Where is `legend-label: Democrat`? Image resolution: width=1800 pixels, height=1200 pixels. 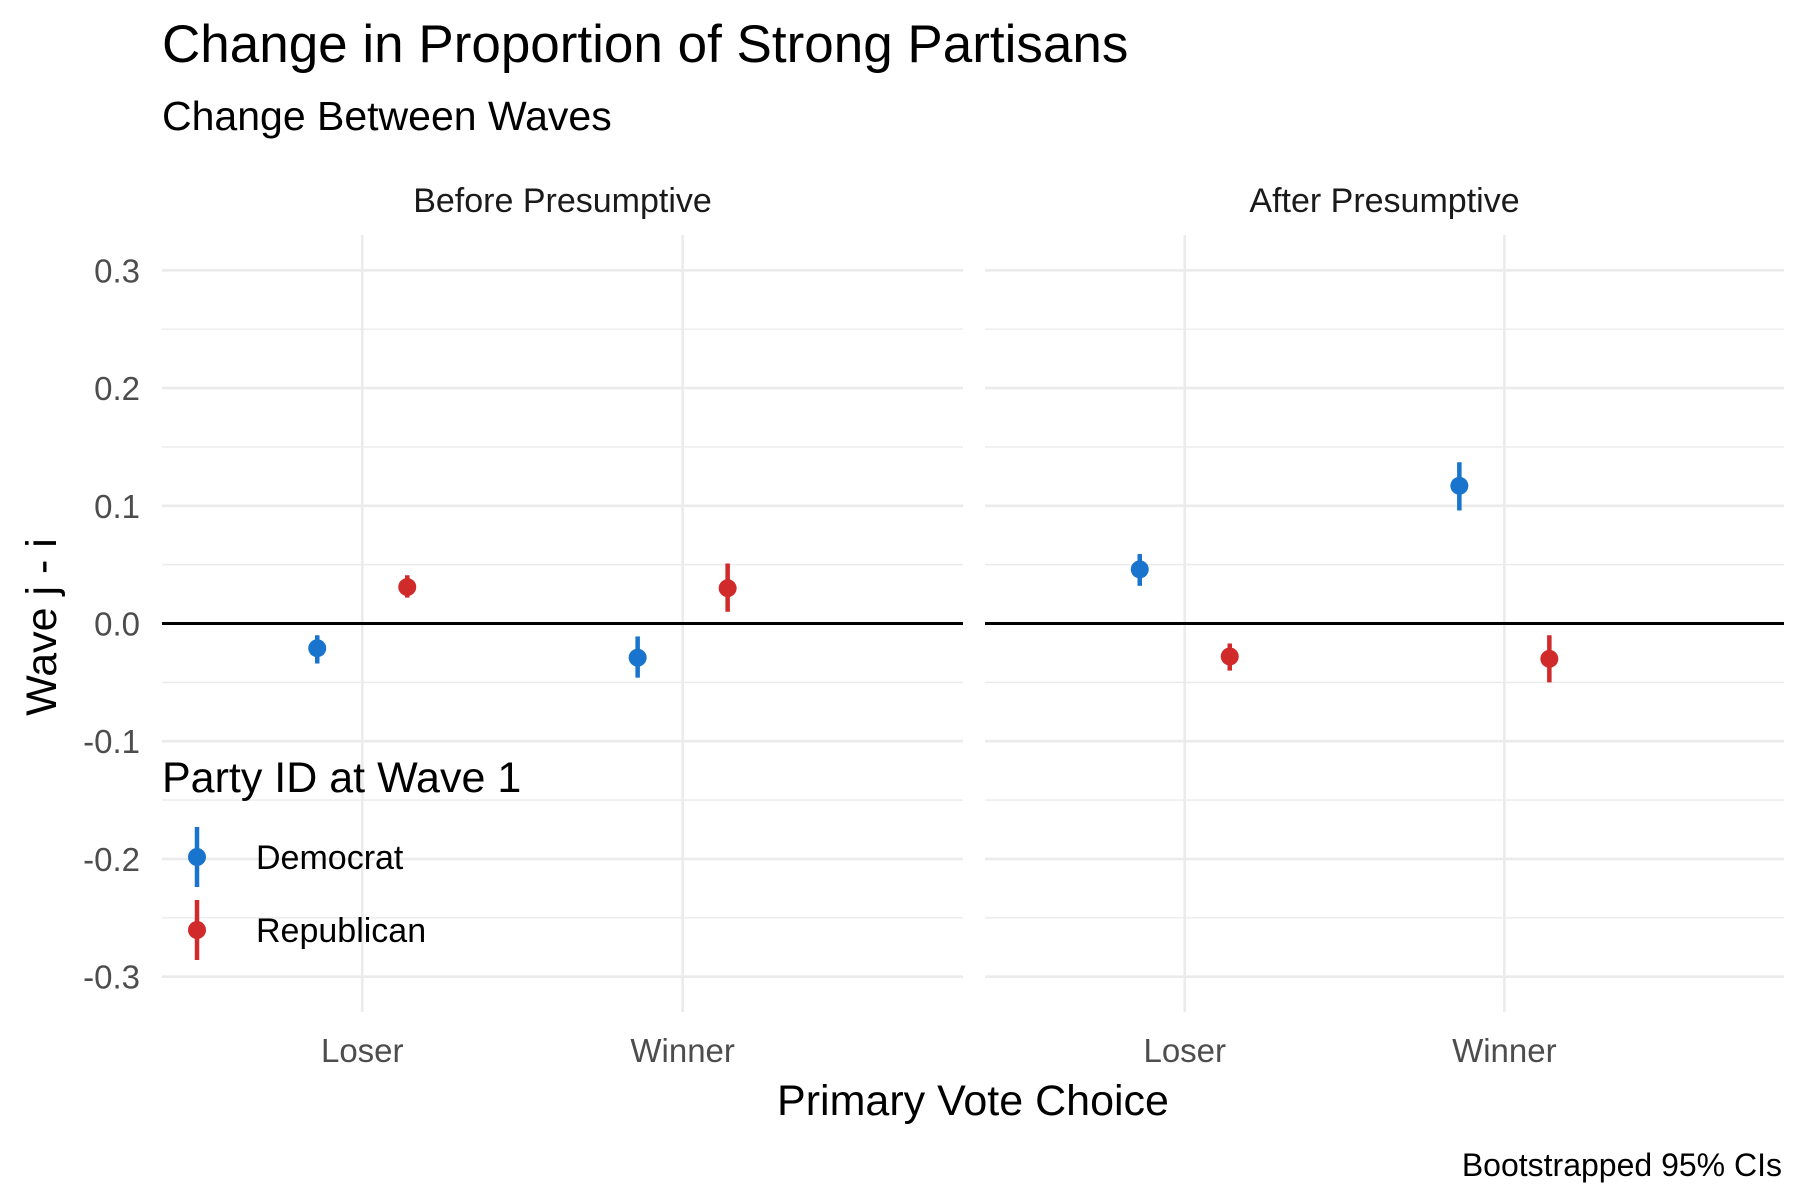
legend-label: Democrat is located at coordinates (330, 858).